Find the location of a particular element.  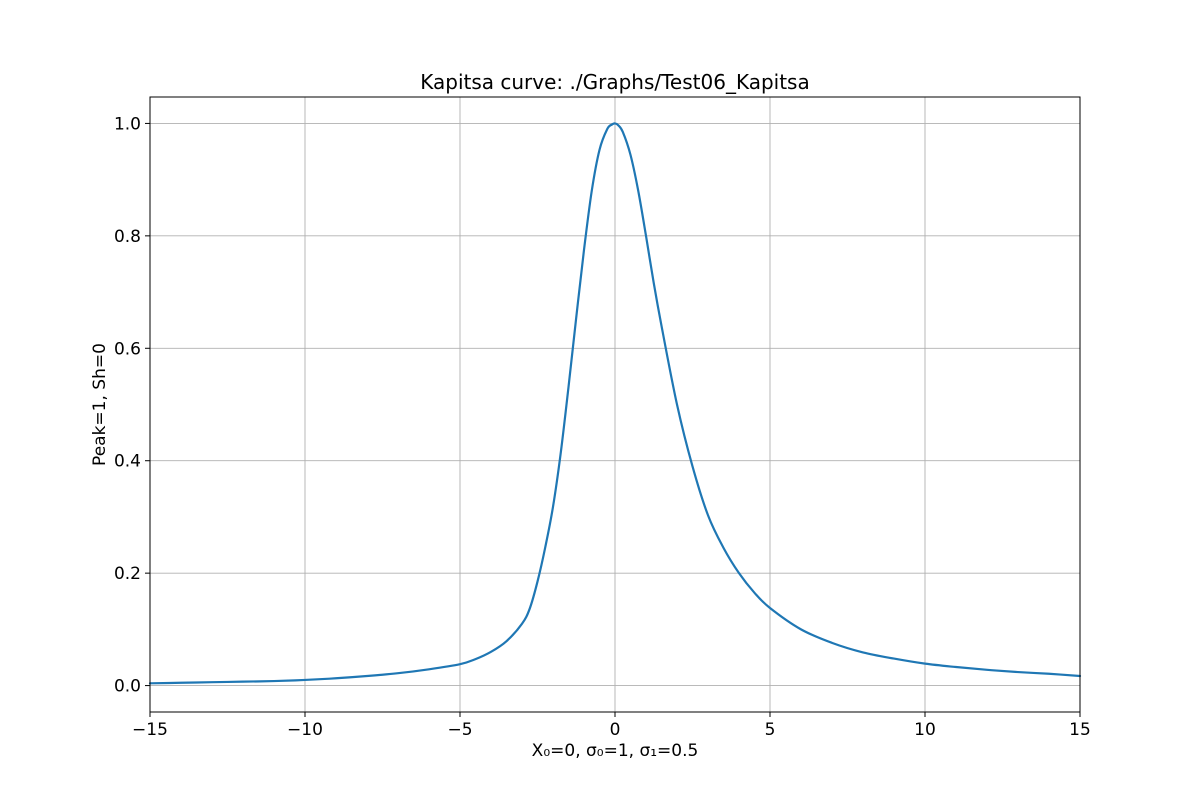

y-axis-label: Peak=1, Sh=0 is located at coordinates (100, 404).